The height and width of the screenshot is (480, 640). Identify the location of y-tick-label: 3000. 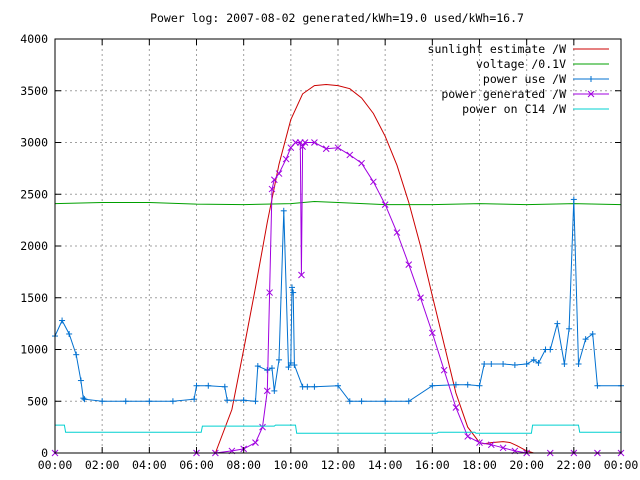
(34, 143).